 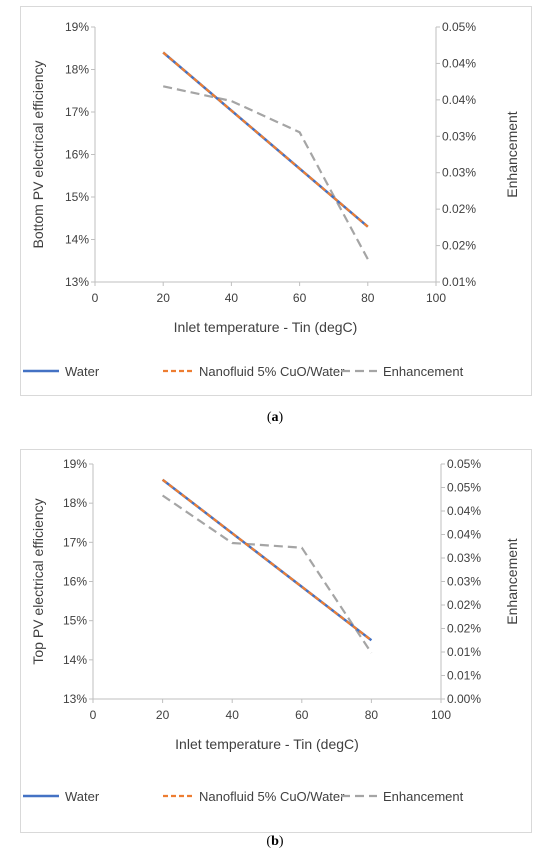 I want to click on y-axis-title: Bottom PV electrical efficiency, so click(x=38, y=154).